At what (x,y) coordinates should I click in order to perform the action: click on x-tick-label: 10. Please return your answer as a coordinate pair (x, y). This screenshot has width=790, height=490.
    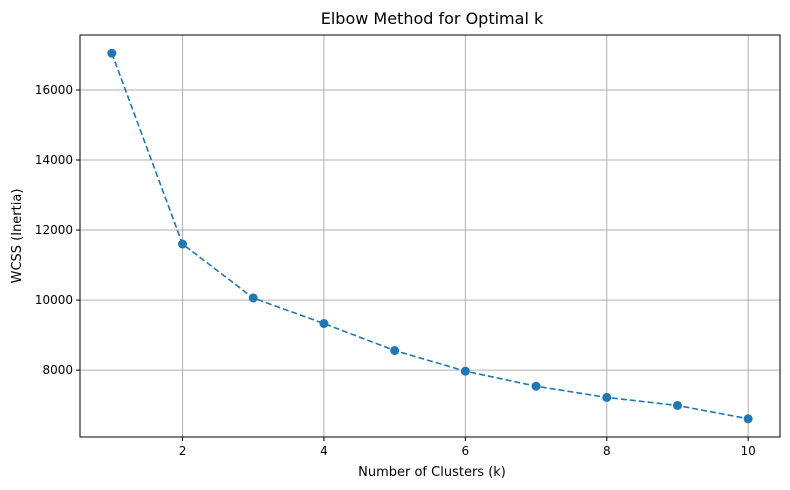
    Looking at the image, I should click on (748, 451).